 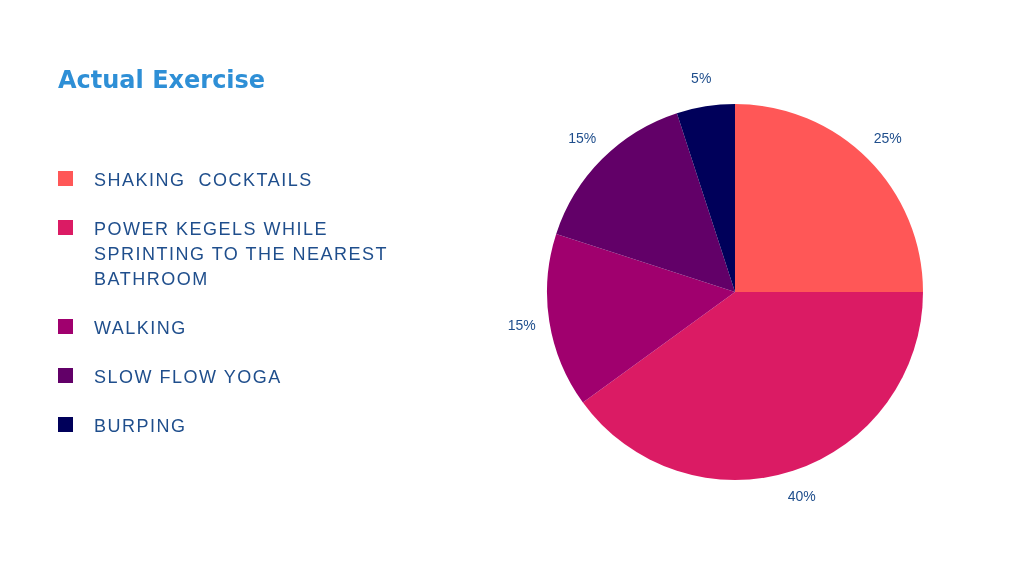 I want to click on legend-label: SHAKING COCKTAILS, so click(x=204, y=180).